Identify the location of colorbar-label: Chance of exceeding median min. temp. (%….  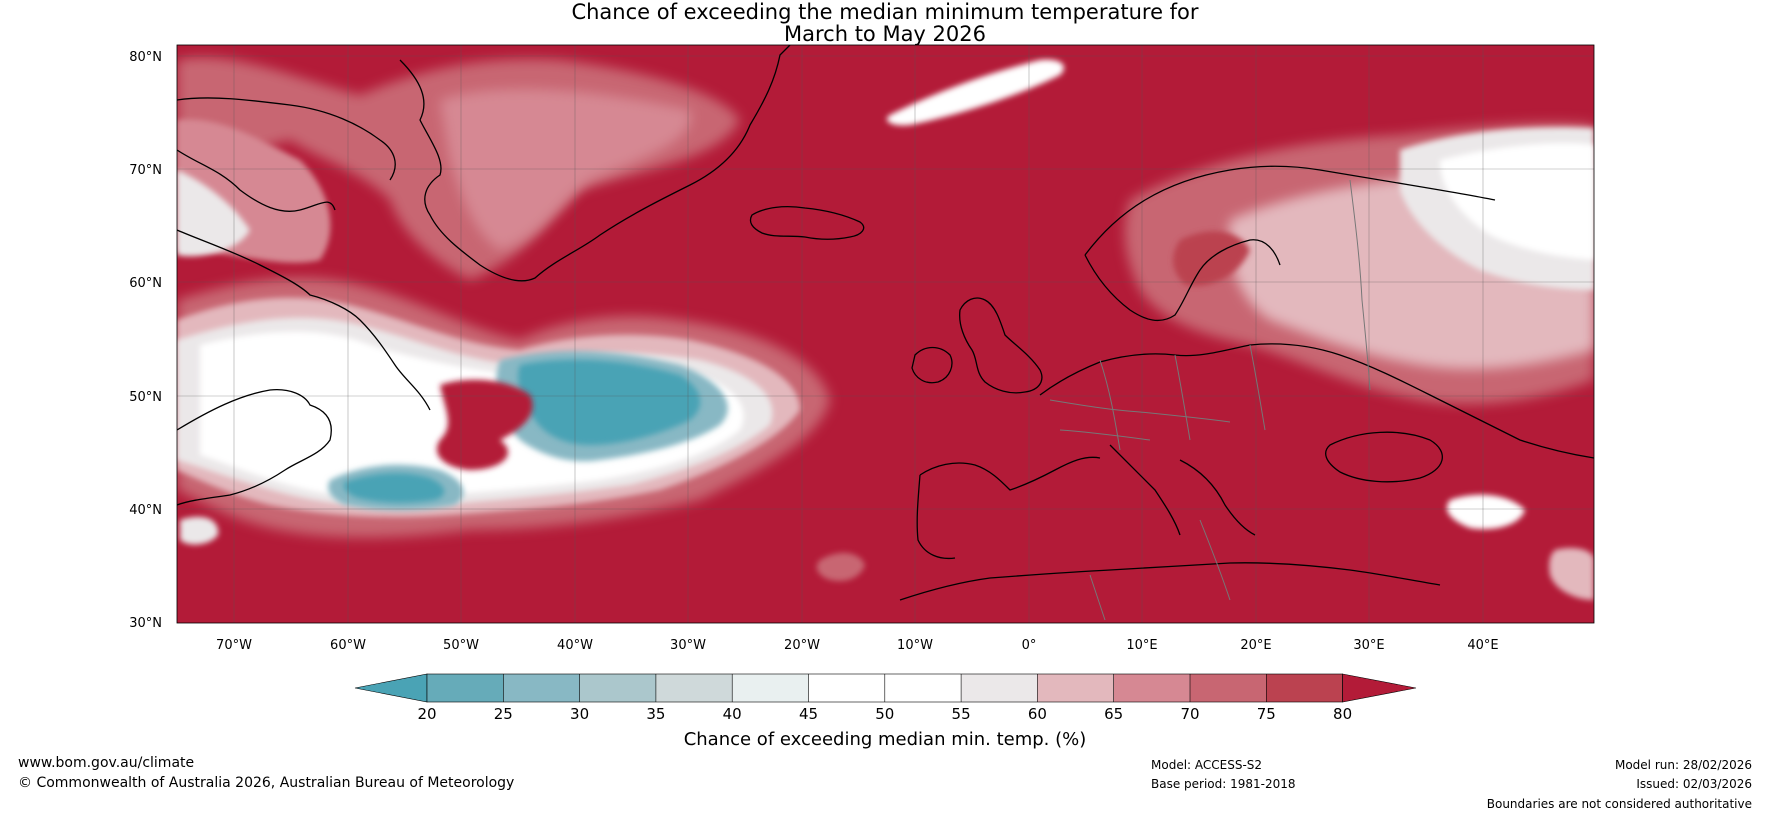
(885, 739).